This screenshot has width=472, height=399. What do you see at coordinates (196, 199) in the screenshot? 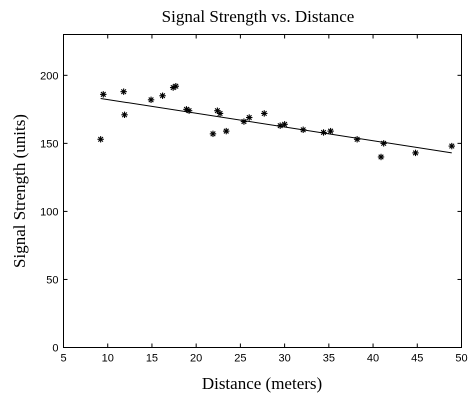
I see `x-tick: 20` at bounding box center [196, 199].